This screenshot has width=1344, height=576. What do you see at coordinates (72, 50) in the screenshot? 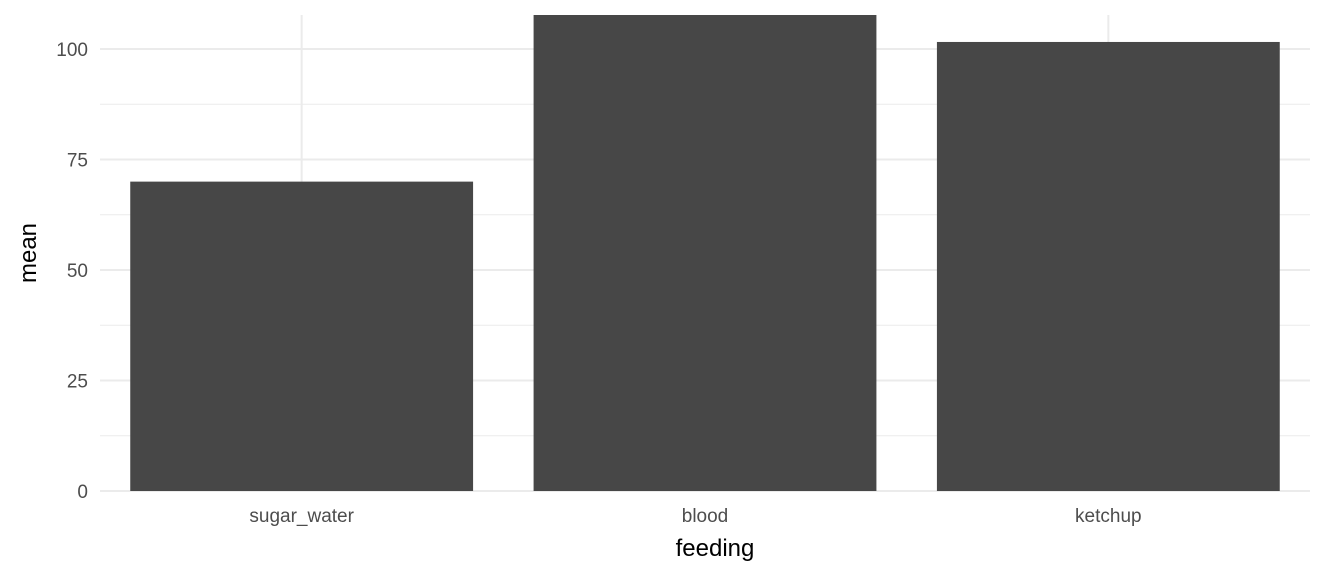
I see `y-tick-label: 100` at bounding box center [72, 50].